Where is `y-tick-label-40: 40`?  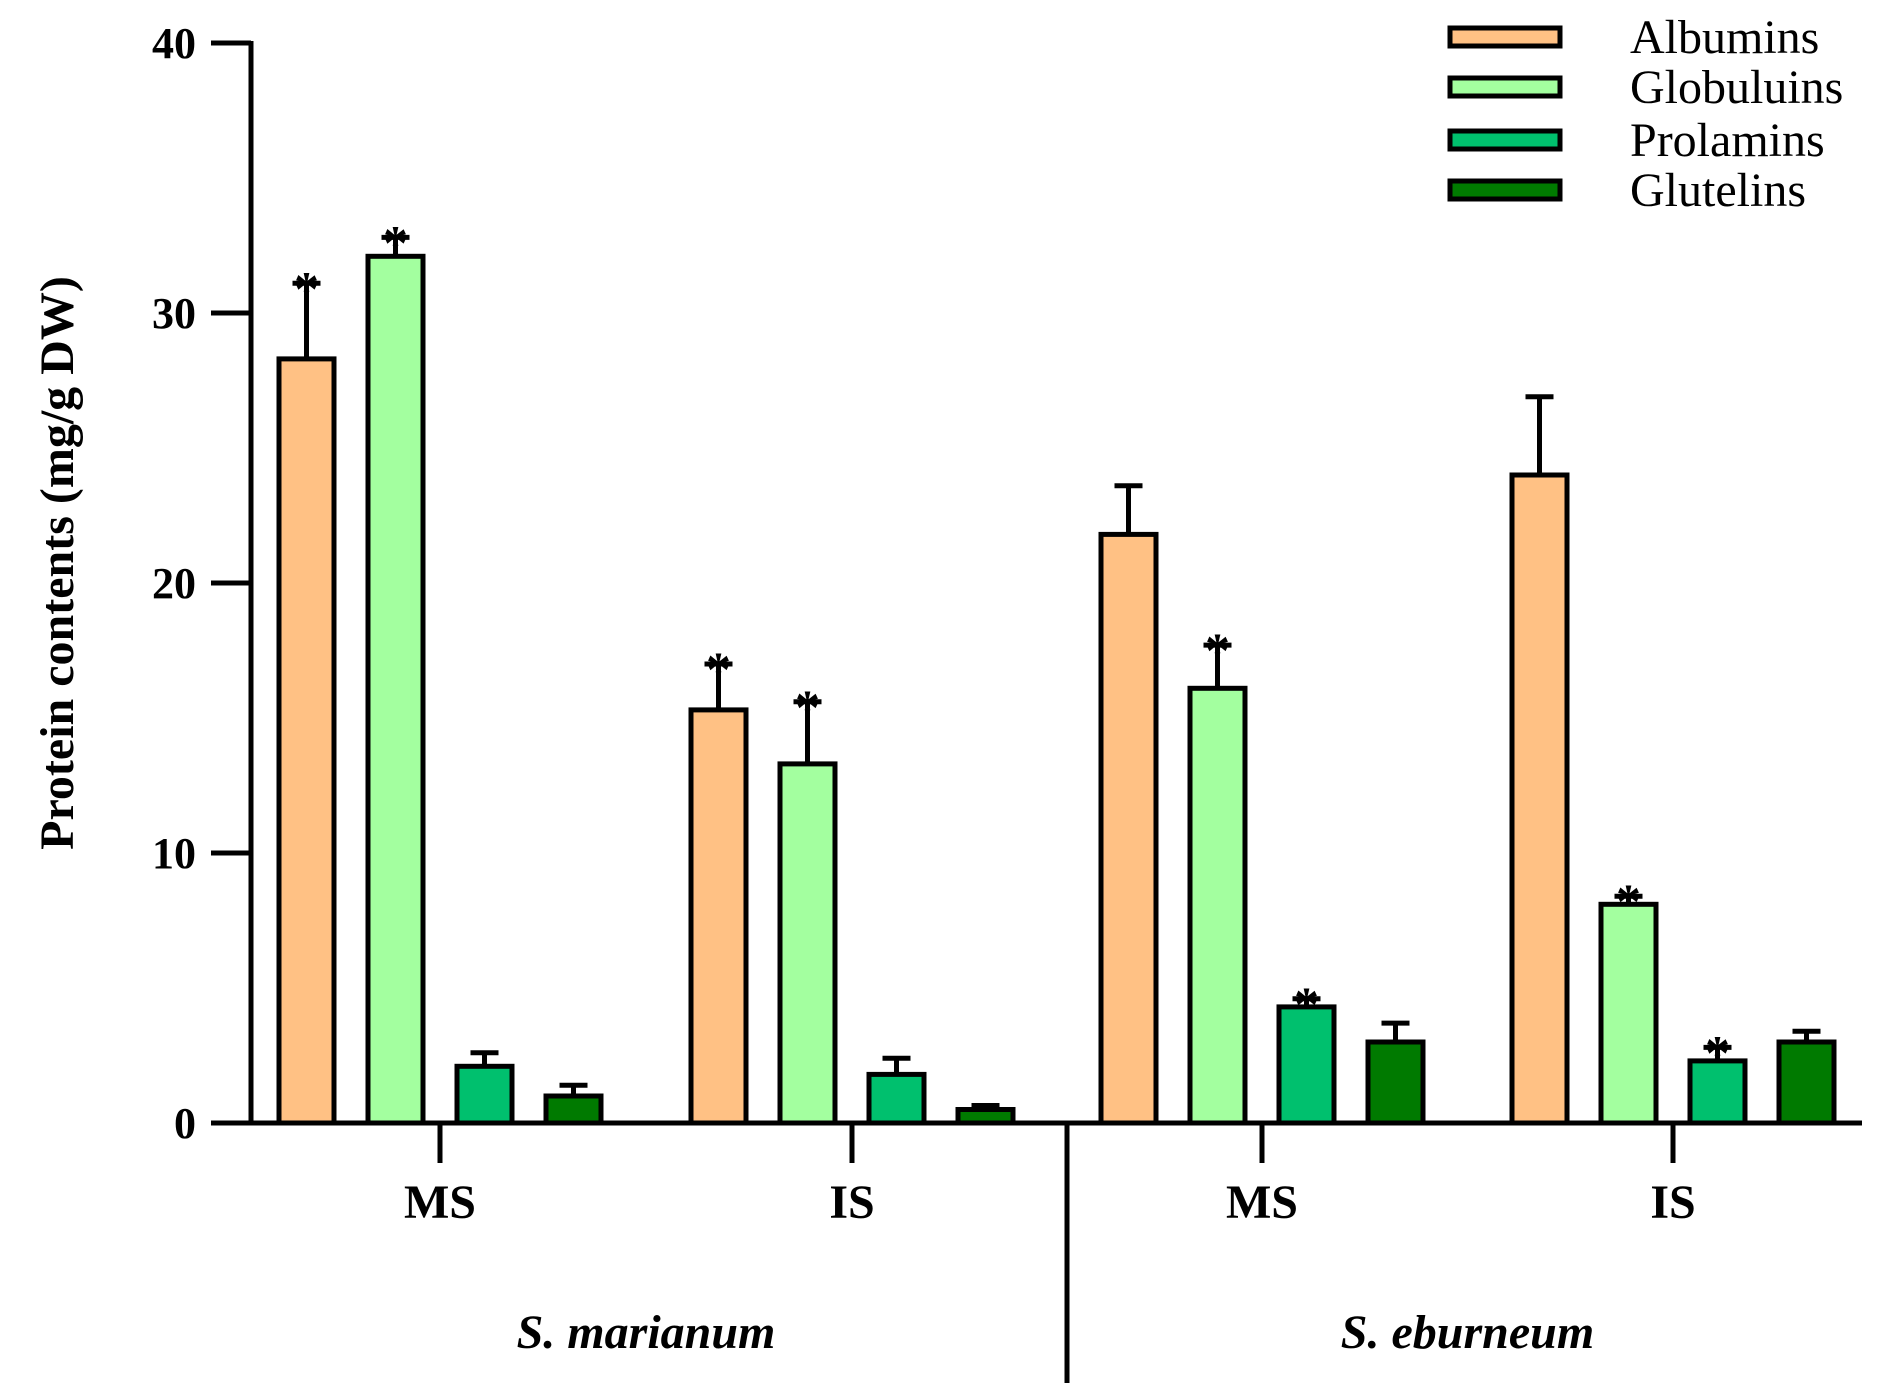 y-tick-label-40: 40 is located at coordinates (174, 43).